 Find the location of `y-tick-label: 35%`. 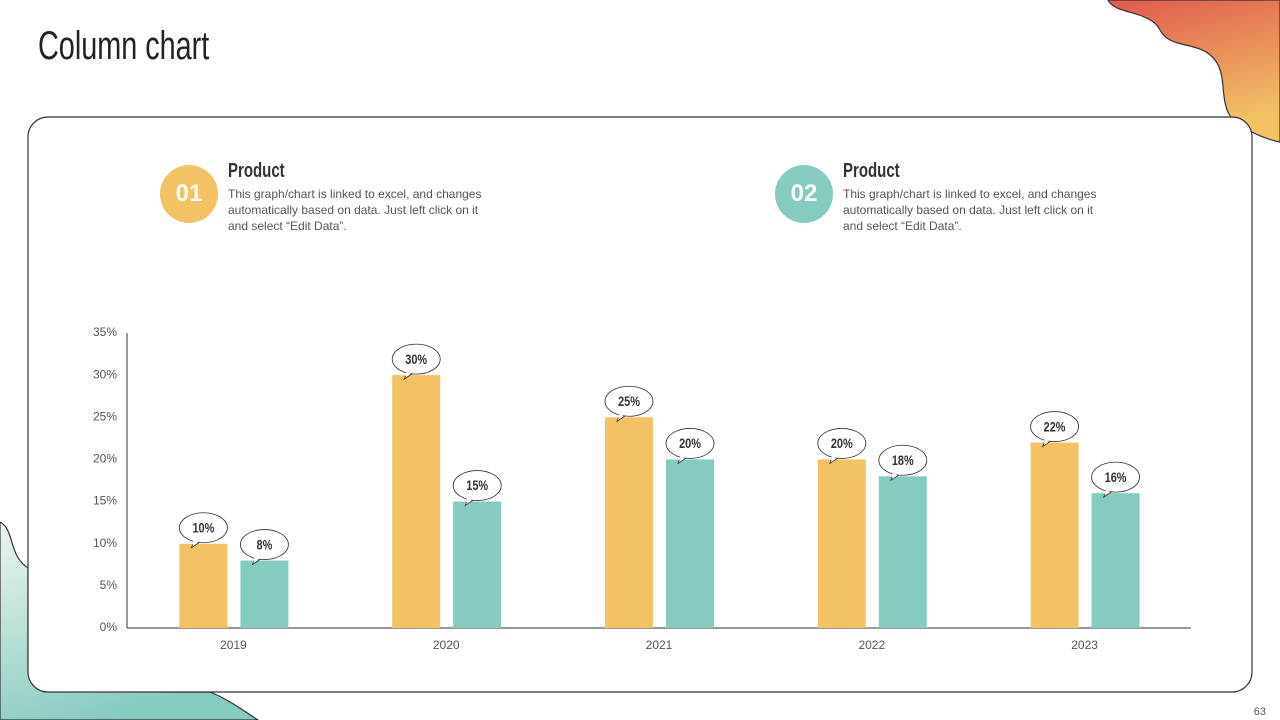

y-tick-label: 35% is located at coordinates (105, 332).